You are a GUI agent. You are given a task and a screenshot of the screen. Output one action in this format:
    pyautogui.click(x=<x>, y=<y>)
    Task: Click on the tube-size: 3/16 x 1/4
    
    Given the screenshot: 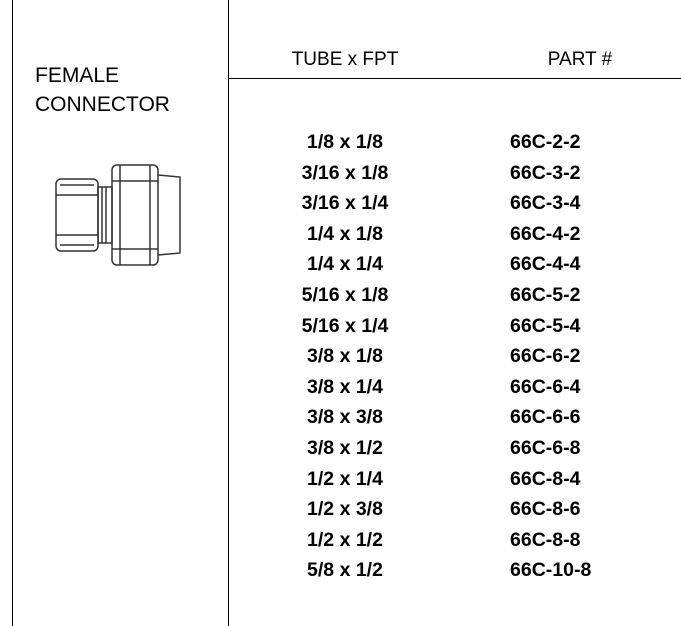 What is the action you would take?
    pyautogui.click(x=345, y=203)
    